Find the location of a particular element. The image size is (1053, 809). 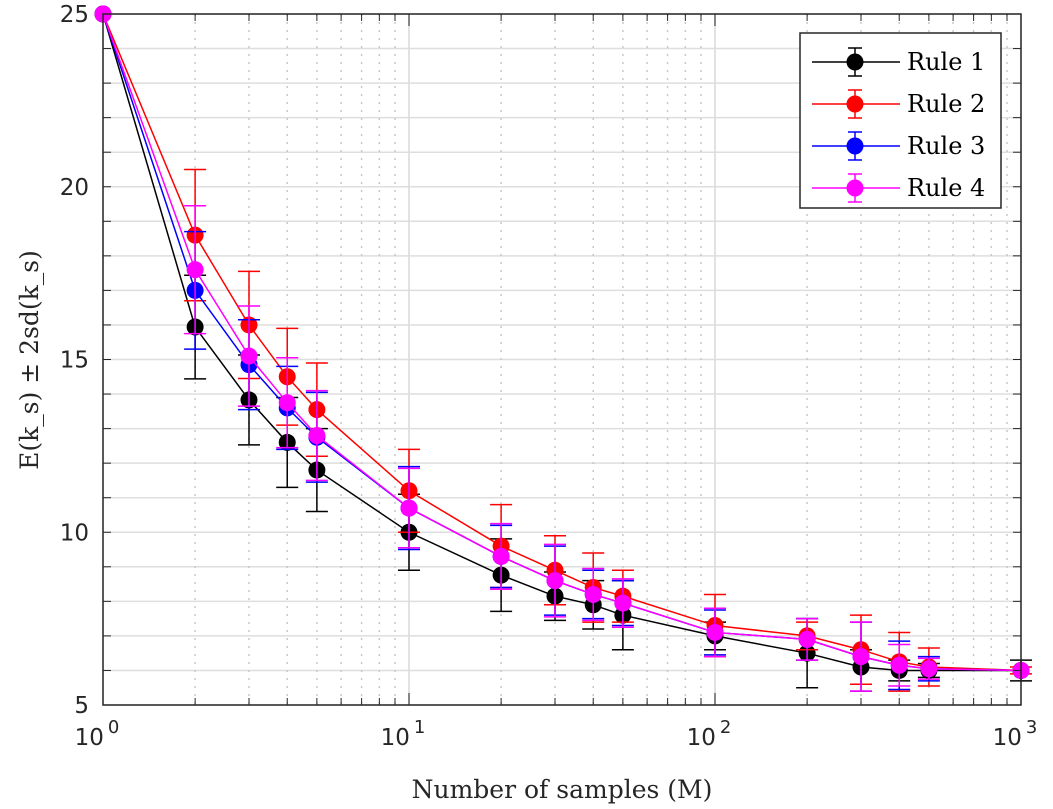

legend-label: Rule 2 is located at coordinates (946, 104).